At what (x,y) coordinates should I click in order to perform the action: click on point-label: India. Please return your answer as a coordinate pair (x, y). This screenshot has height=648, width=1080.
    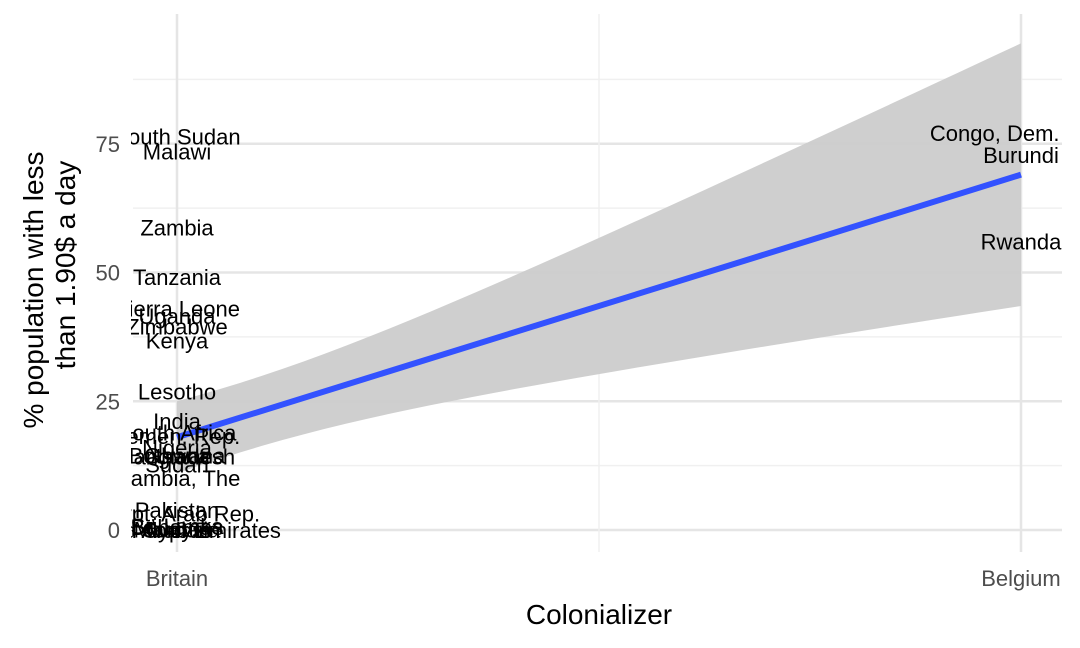
    Looking at the image, I should click on (177, 421).